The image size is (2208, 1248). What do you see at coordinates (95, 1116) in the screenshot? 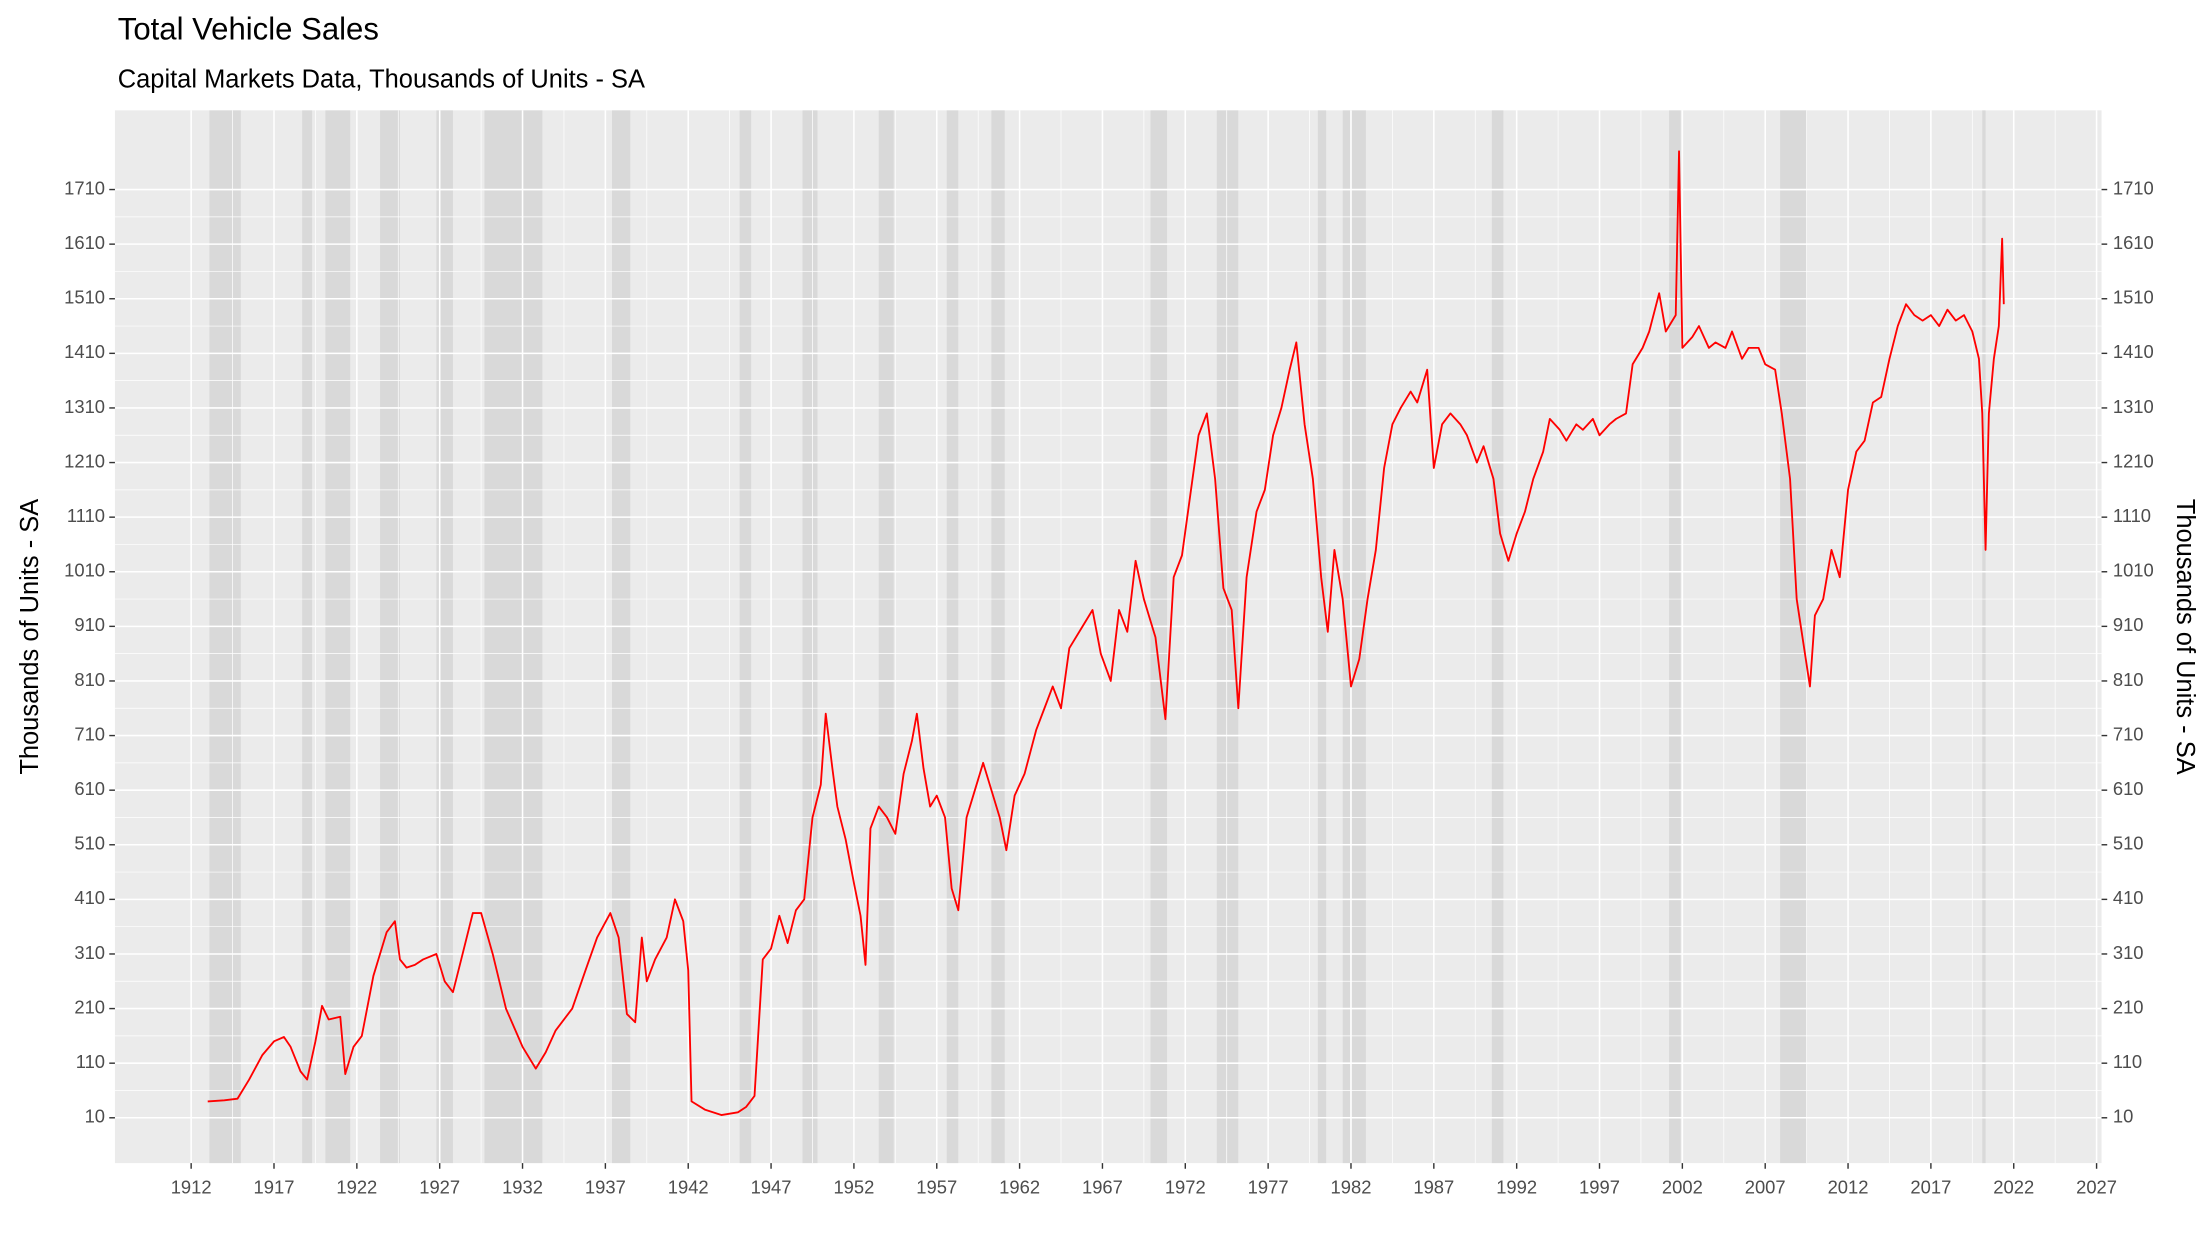
I see `y-tick-label: 10` at bounding box center [95, 1116].